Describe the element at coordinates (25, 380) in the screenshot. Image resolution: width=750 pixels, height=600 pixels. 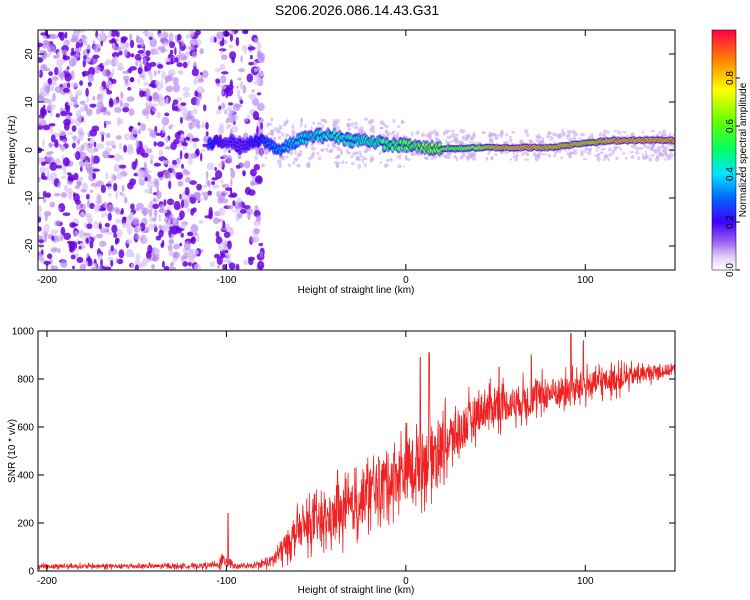
I see `snr-y-tick-label: 800` at that location.